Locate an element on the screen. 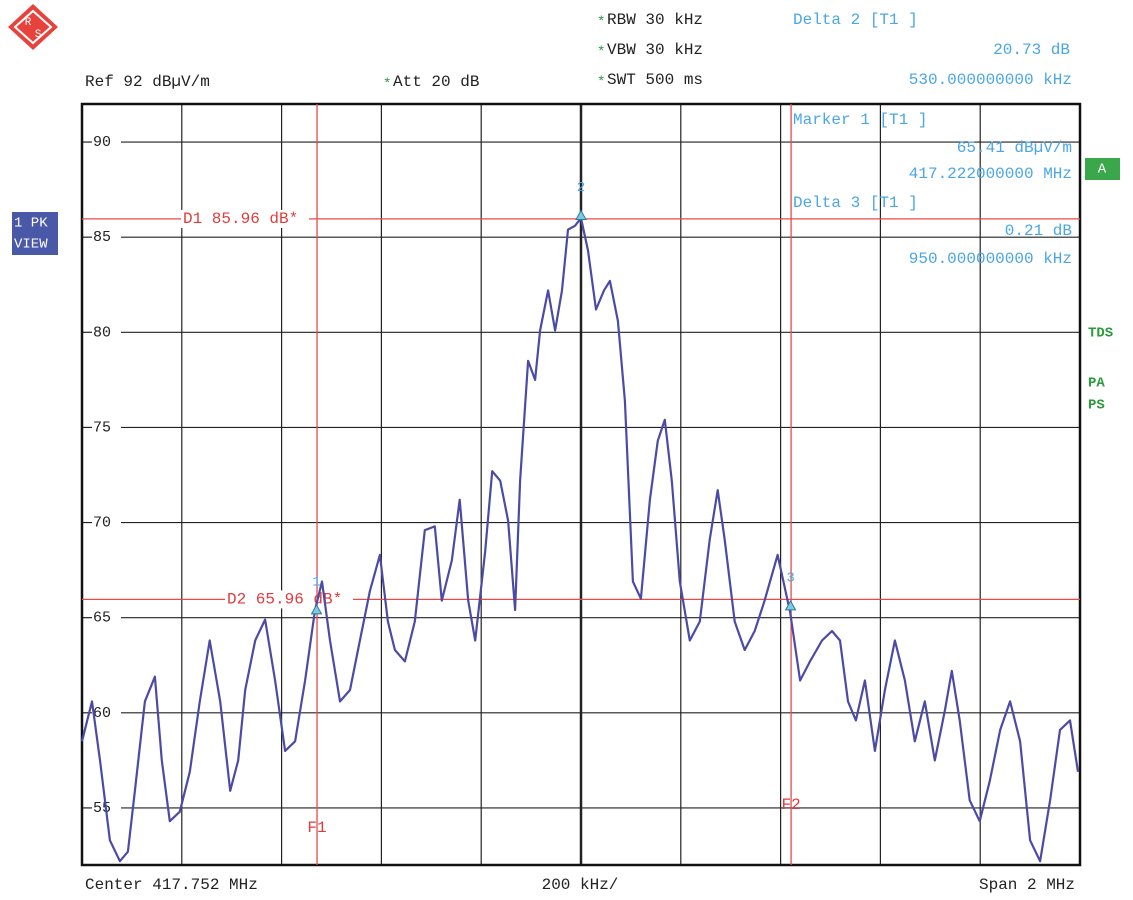 The width and height of the screenshot is (1133, 900). marker-readout: 530.000000000 kHz is located at coordinates (990, 80).